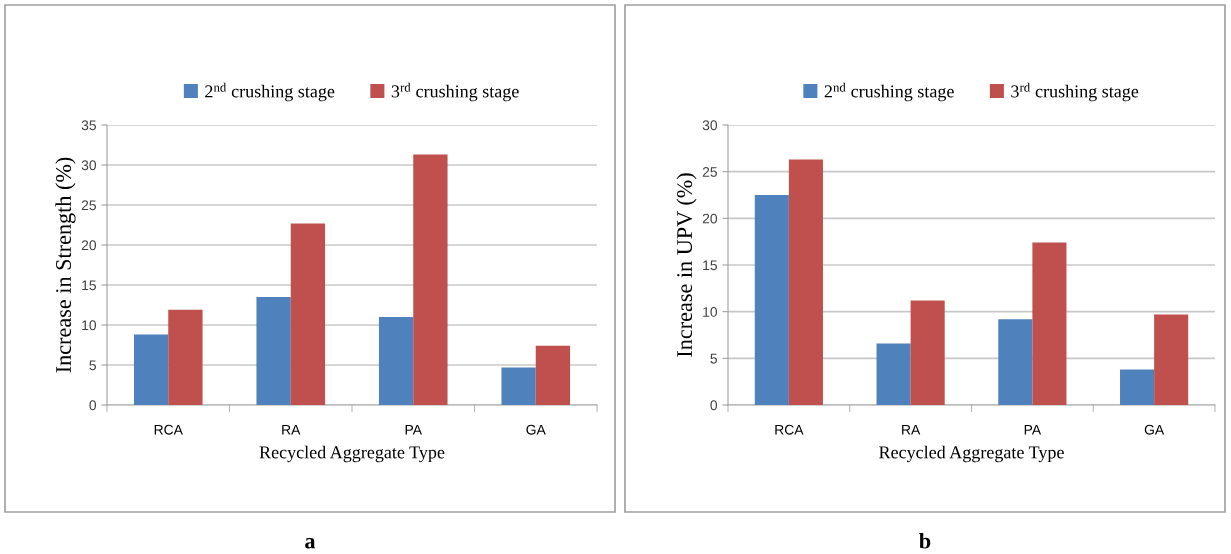  I want to click on y-tick-label: 35, so click(88, 125).